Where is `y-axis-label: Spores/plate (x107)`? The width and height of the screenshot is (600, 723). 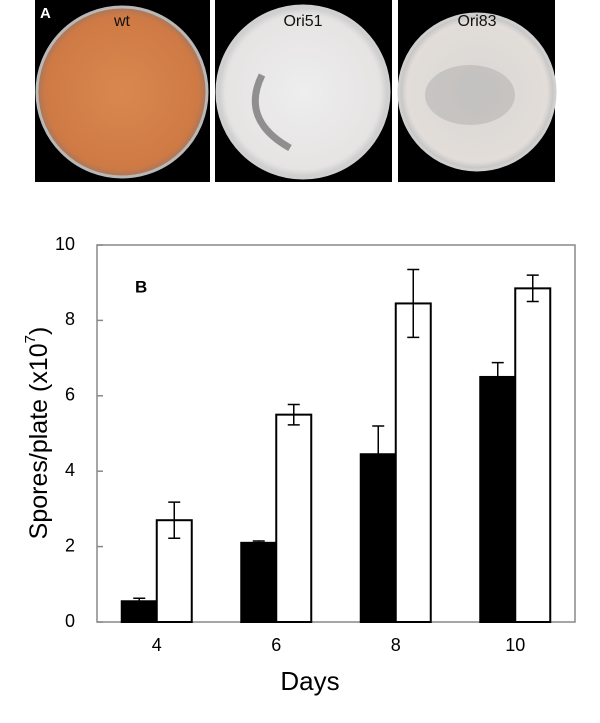 y-axis-label: Spores/plate (x107) is located at coordinates (37, 433).